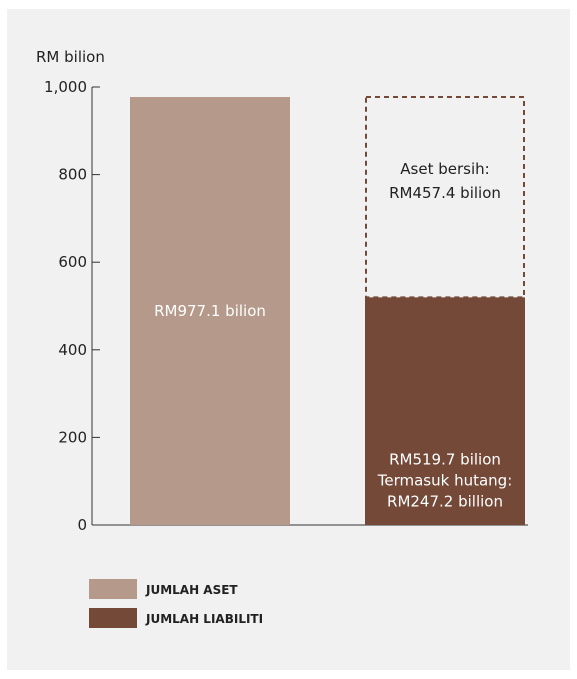 This screenshot has height=679, width=577. Describe the element at coordinates (72, 437) in the screenshot. I see `y-tick-label: 200` at that location.